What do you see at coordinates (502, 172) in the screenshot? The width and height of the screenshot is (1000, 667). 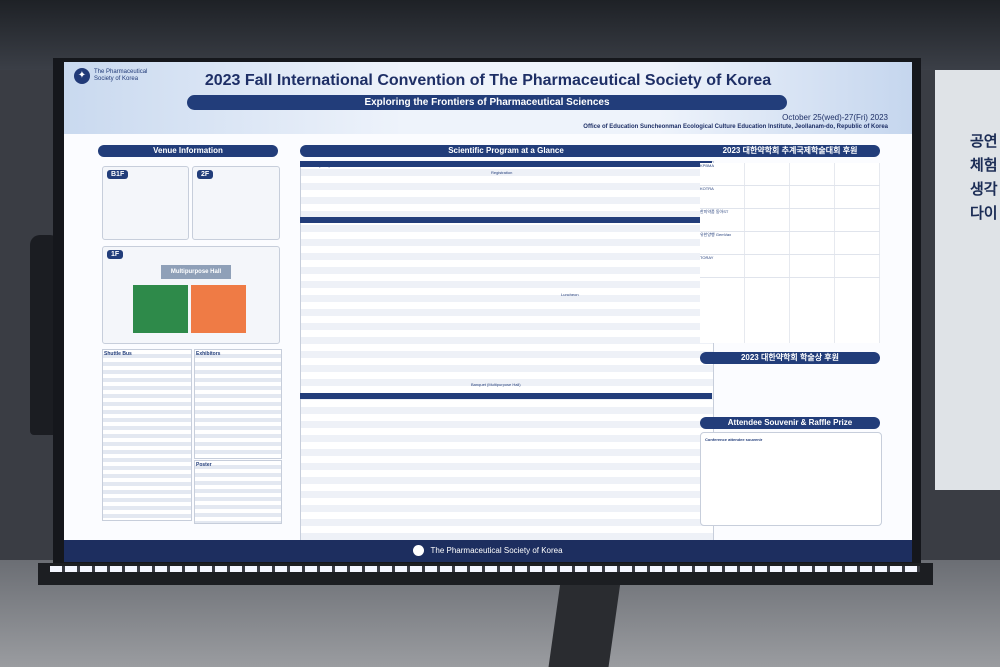 I see `program-highlight-registration: Registration` at bounding box center [502, 172].